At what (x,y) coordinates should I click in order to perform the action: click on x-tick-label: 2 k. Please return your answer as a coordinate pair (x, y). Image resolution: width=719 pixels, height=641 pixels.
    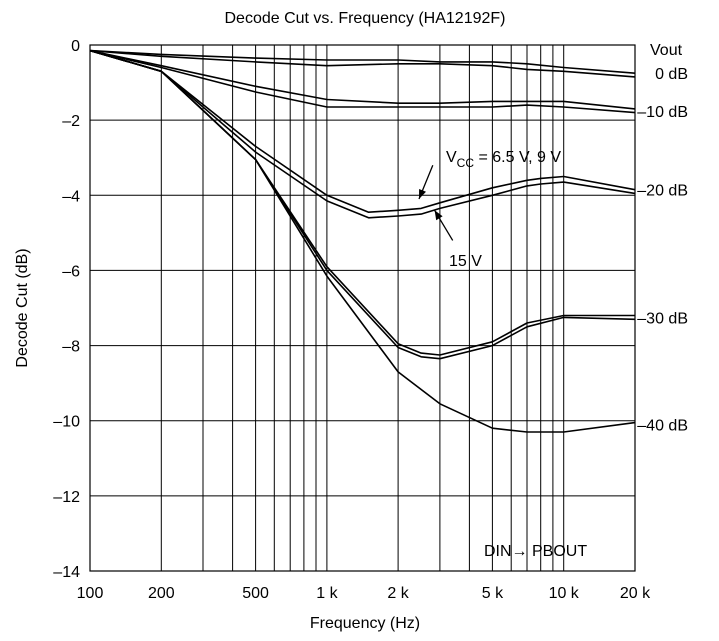
    Looking at the image, I should click on (398, 593).